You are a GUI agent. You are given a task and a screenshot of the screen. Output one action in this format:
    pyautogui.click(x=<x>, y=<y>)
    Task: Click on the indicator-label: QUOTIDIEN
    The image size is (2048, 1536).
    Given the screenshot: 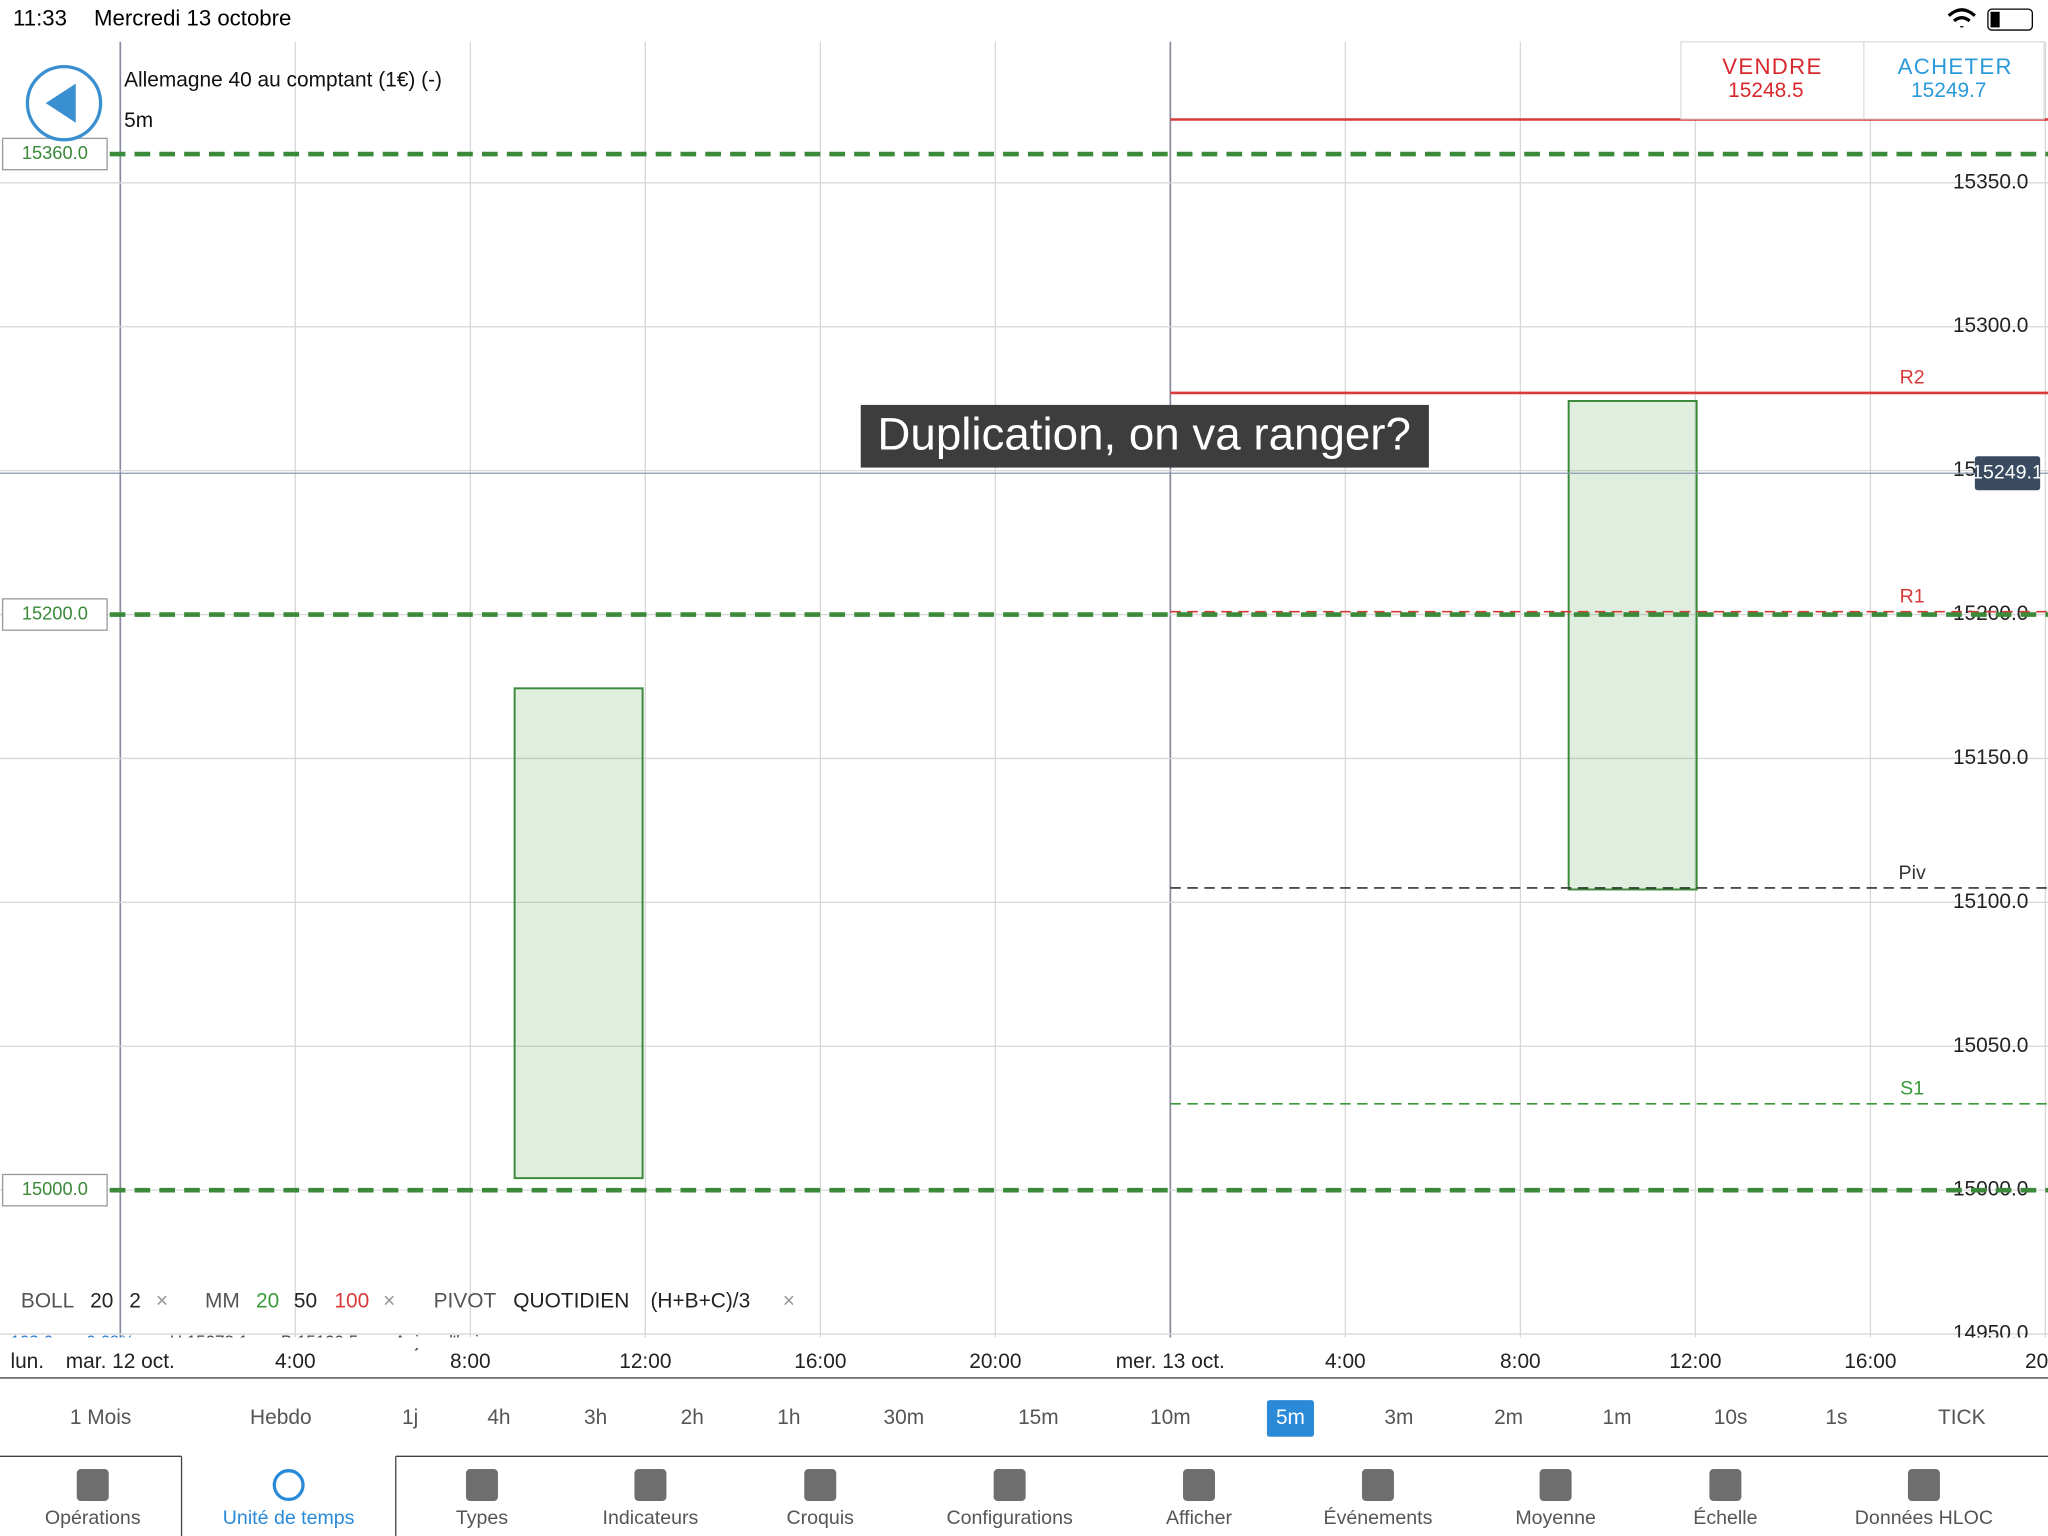 What is the action you would take?
    pyautogui.click(x=571, y=1301)
    